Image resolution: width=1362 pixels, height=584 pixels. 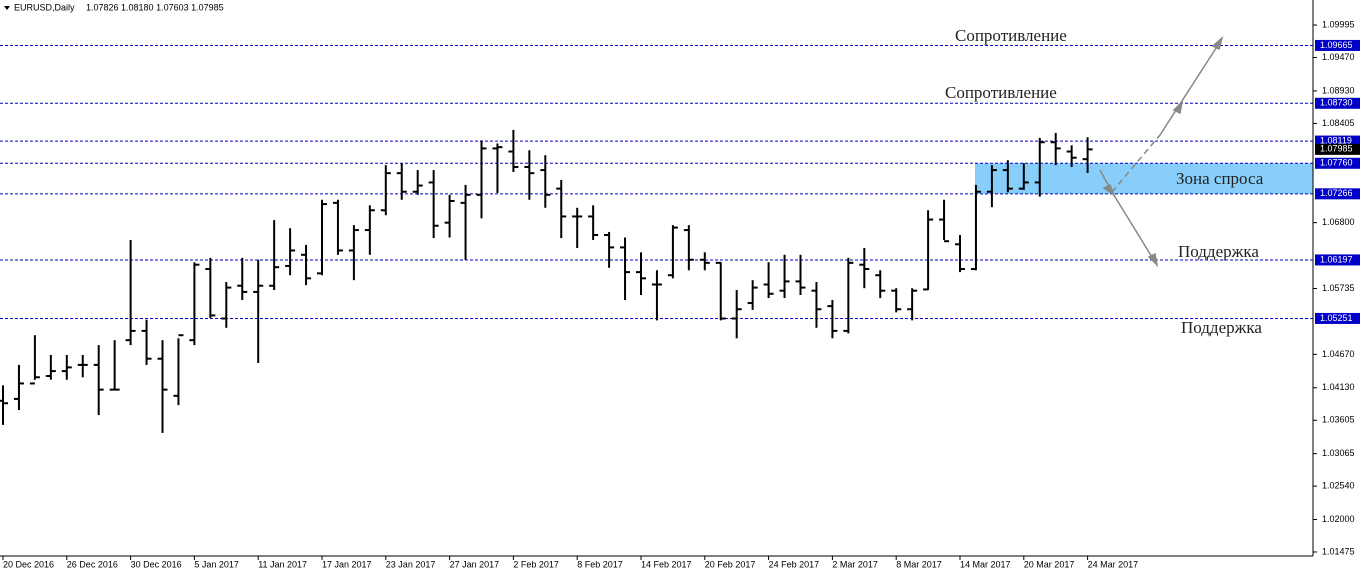 I want to click on ohlc-text: 1.07826 1.08180 1.07603 1.07985, so click(x=155, y=7).